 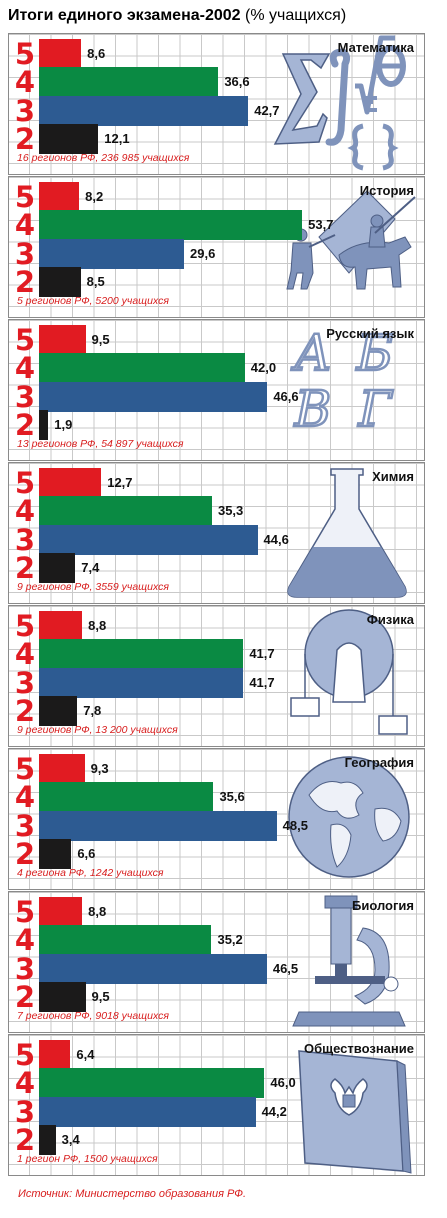 What do you see at coordinates (86, 853) in the screenshot?
I see `bar-value-grade-2: 6,6` at bounding box center [86, 853].